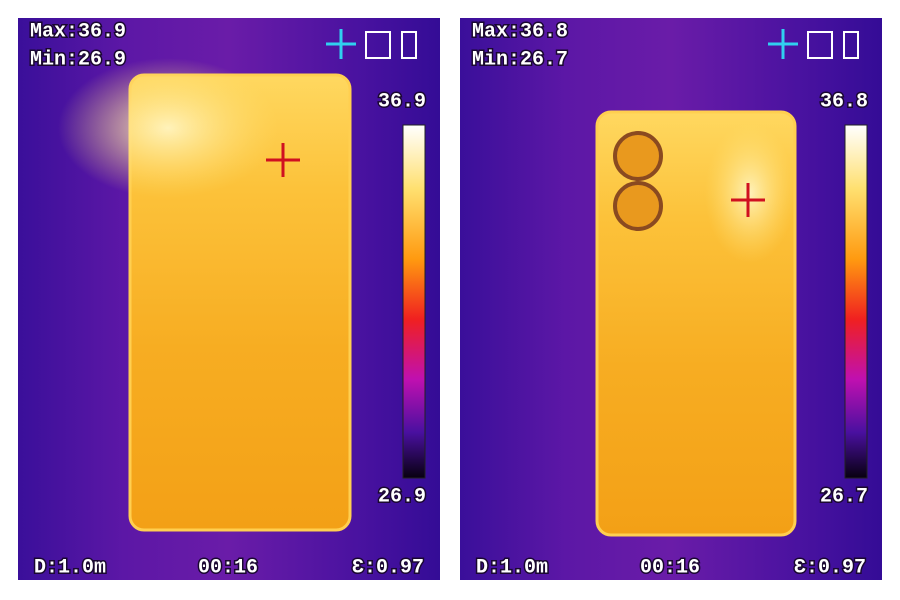 This screenshot has height=600, width=900. I want to click on scale-max: 36.8, so click(844, 101).